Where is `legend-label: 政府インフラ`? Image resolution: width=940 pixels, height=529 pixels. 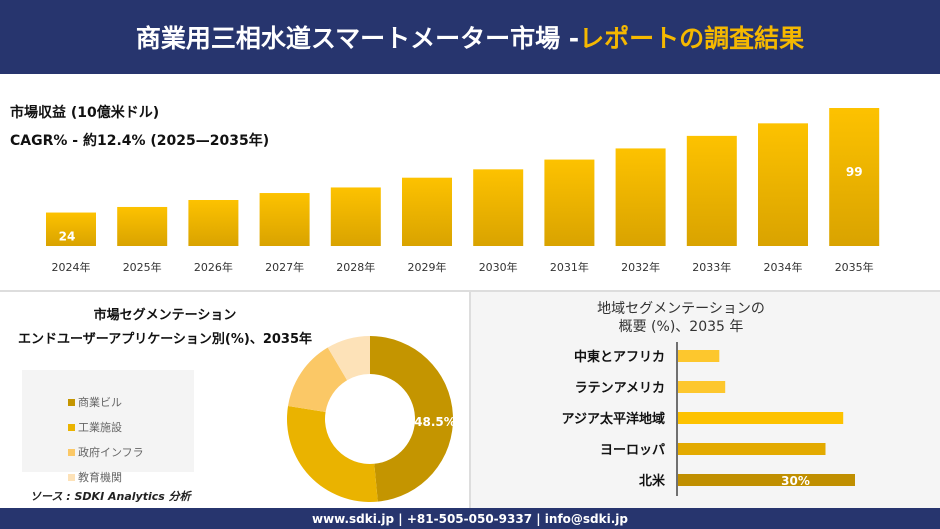 legend-label: 政府インフラ is located at coordinates (111, 452).